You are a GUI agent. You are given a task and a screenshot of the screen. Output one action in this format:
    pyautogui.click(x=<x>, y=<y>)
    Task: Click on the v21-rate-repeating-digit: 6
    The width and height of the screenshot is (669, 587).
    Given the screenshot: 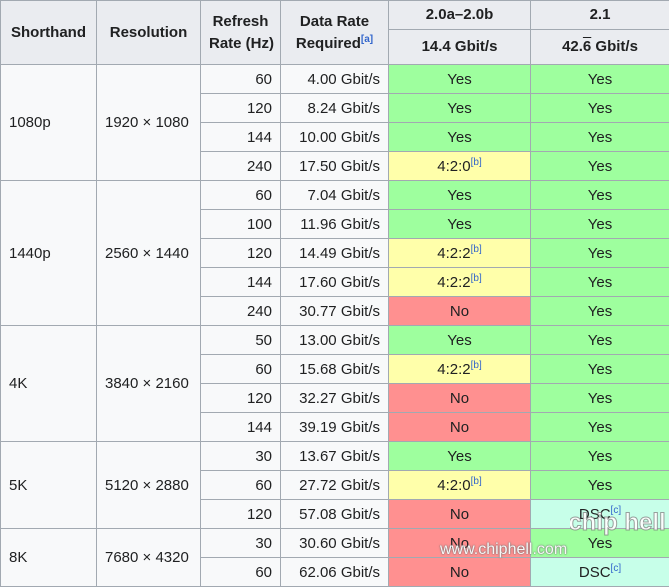 What is the action you would take?
    pyautogui.click(x=587, y=46)
    